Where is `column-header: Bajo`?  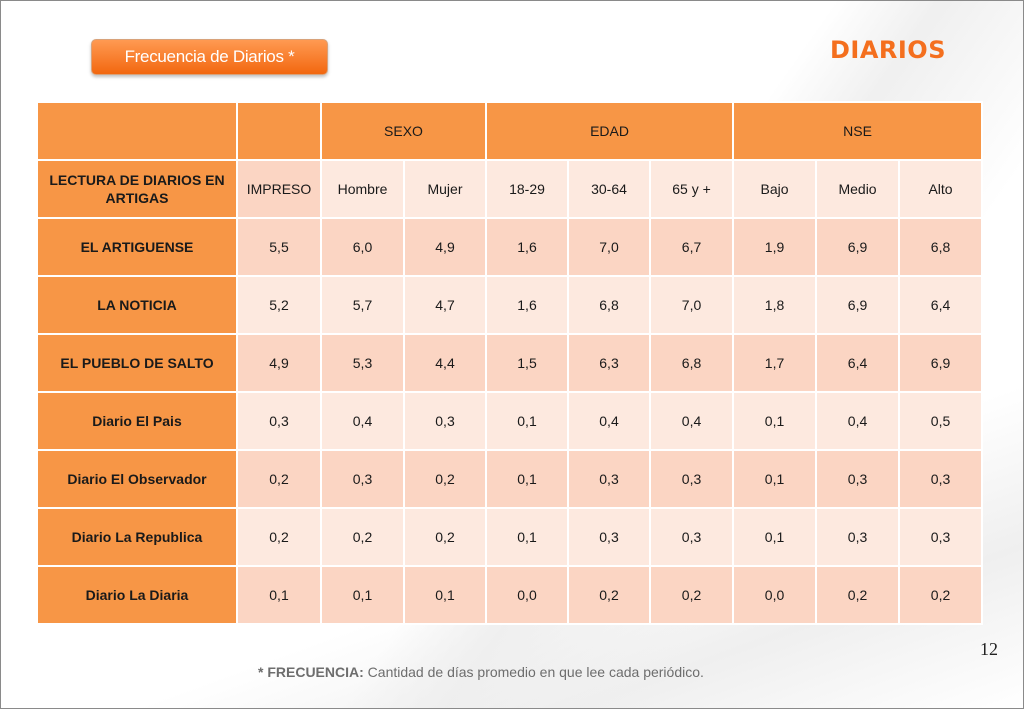
column-header: Bajo is located at coordinates (775, 189).